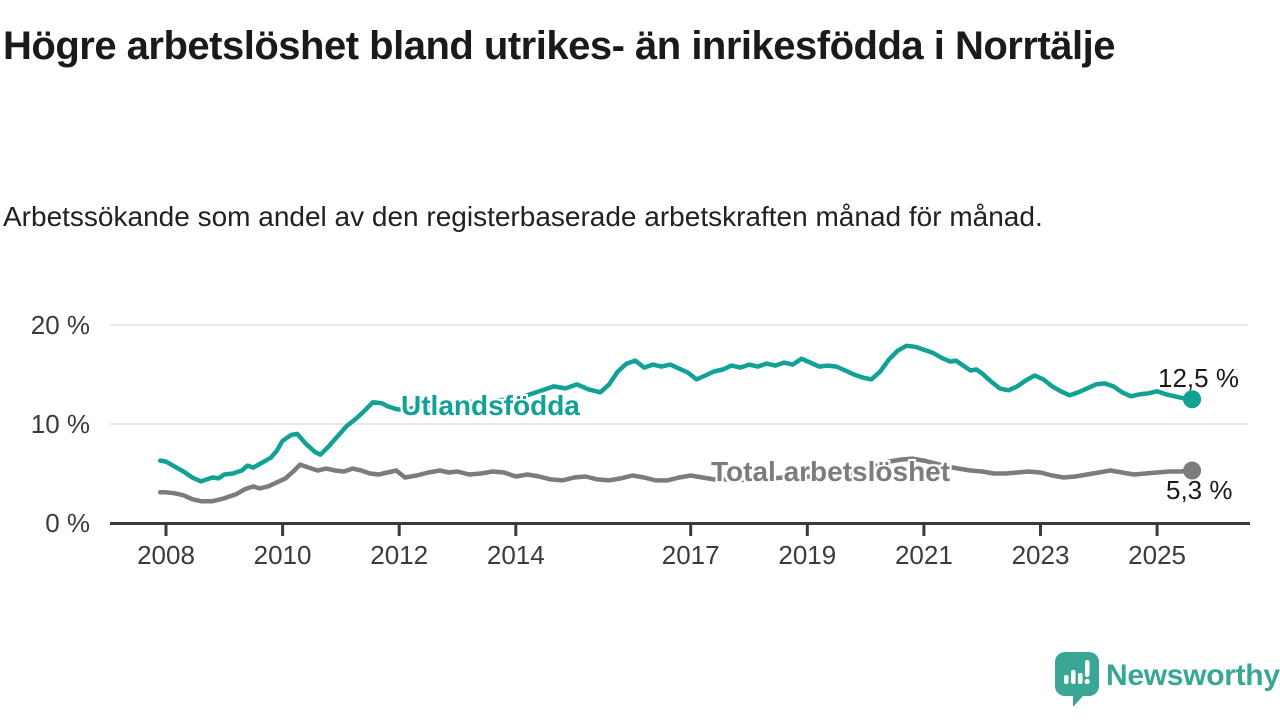 Image resolution: width=1280 pixels, height=720 pixels. What do you see at coordinates (690, 555) in the screenshot?
I see `x-tick-label: 2017` at bounding box center [690, 555].